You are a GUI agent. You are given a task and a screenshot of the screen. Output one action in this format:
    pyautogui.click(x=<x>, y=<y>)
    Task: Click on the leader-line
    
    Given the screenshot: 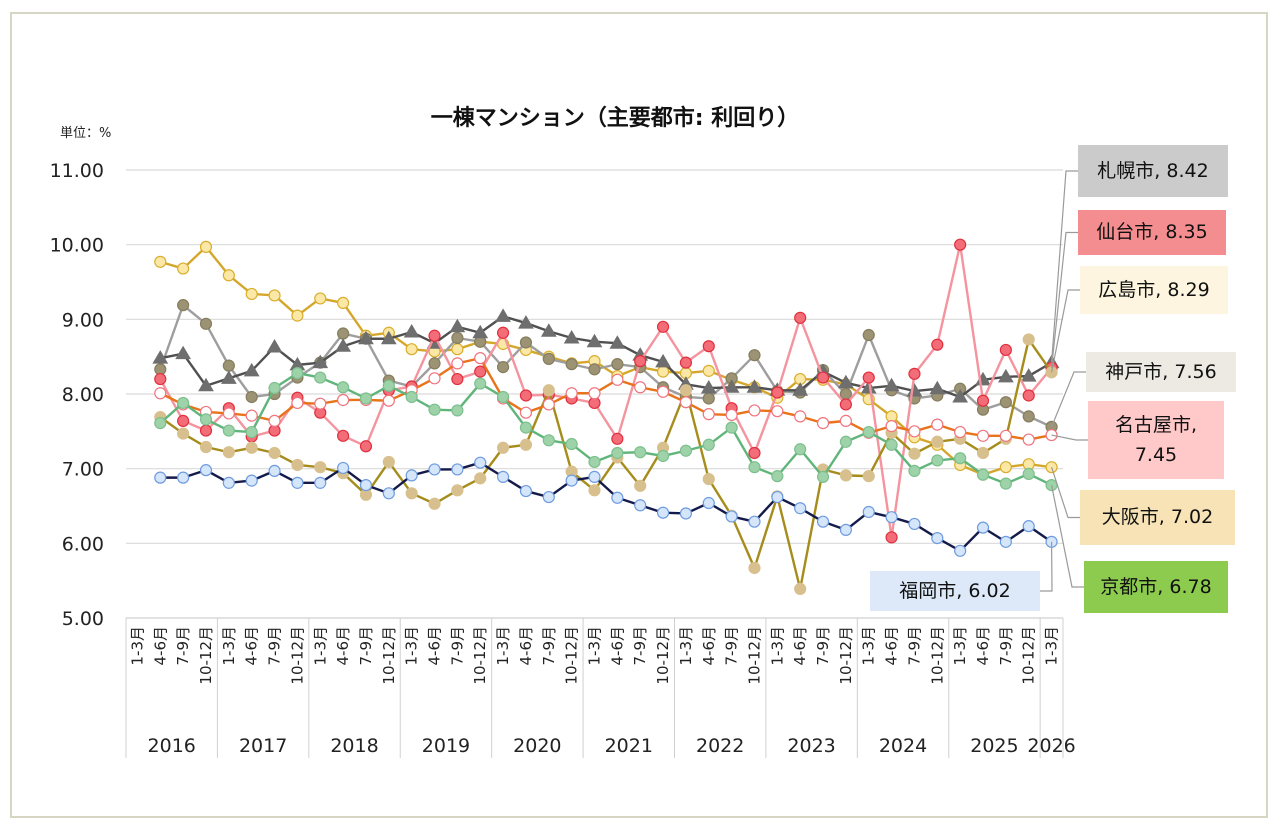 What is the action you would take?
    pyautogui.click(x=1065, y=331)
    